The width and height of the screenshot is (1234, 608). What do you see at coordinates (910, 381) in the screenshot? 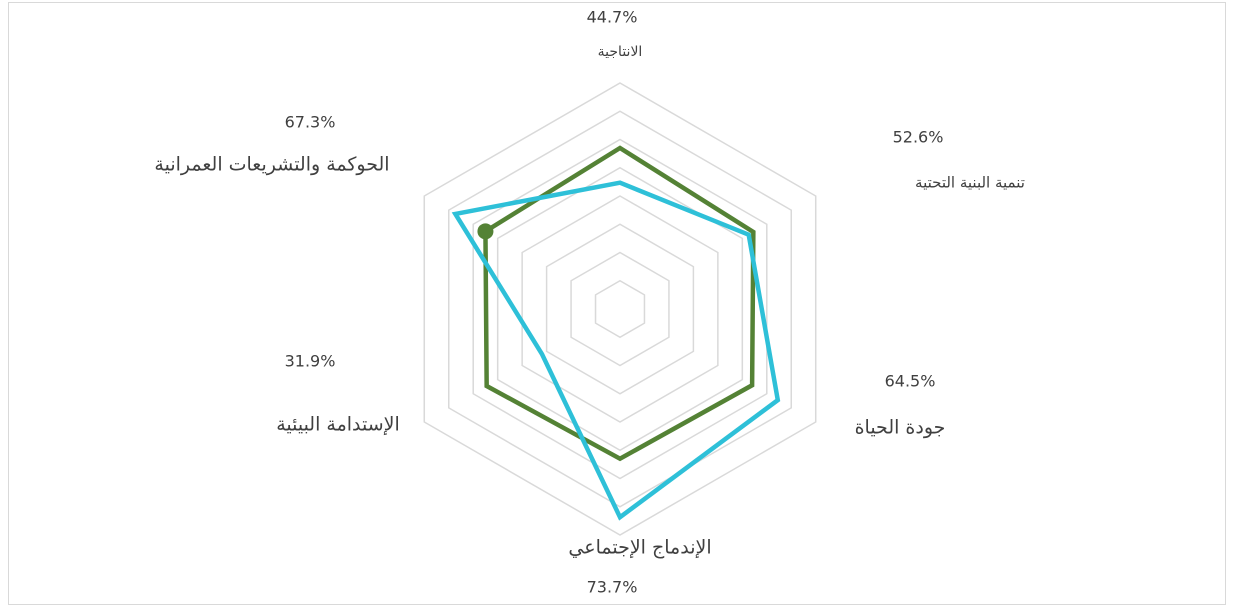
I see `data-label: 64.5%` at bounding box center [910, 381].